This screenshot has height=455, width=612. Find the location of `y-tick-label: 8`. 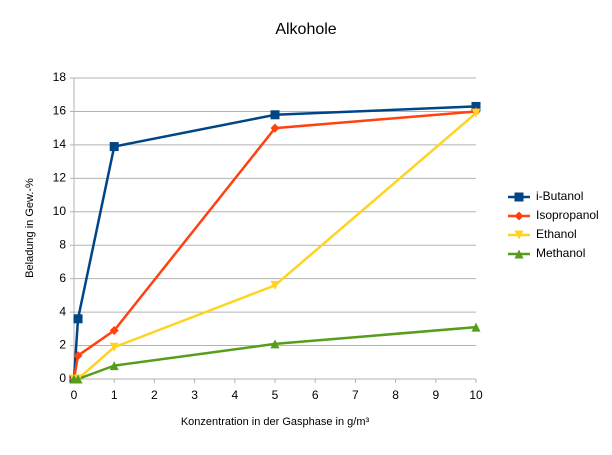

y-tick-label: 8 is located at coordinates (62, 244).